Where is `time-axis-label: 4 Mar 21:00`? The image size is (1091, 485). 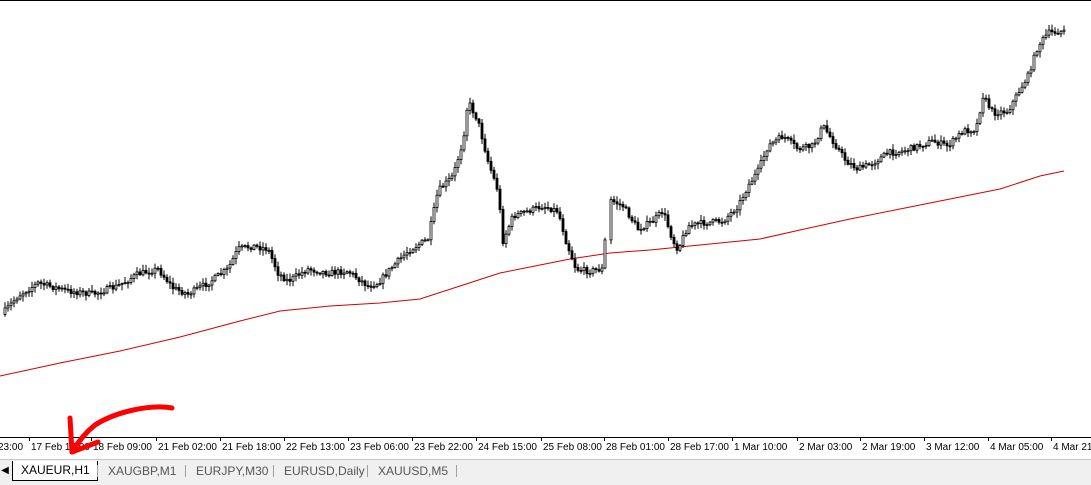 time-axis-label: 4 Mar 21:00 is located at coordinates (1072, 447).